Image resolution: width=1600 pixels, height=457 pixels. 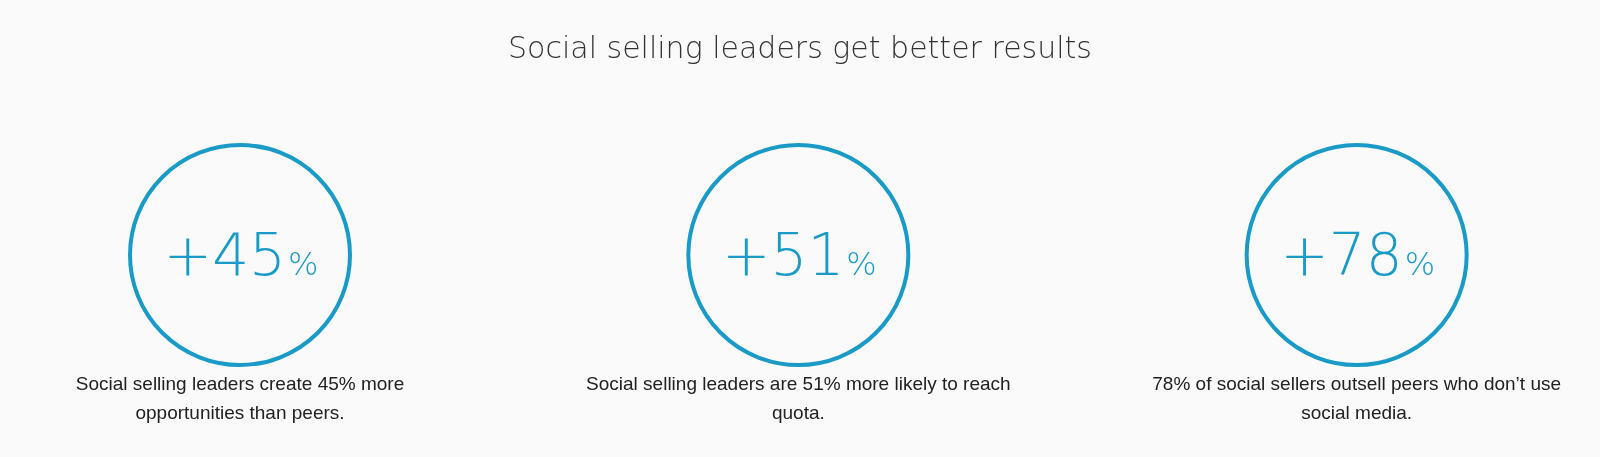 I want to click on category-label: 78% of social sellers outsell peers who don’t use social media., so click(x=1357, y=398).